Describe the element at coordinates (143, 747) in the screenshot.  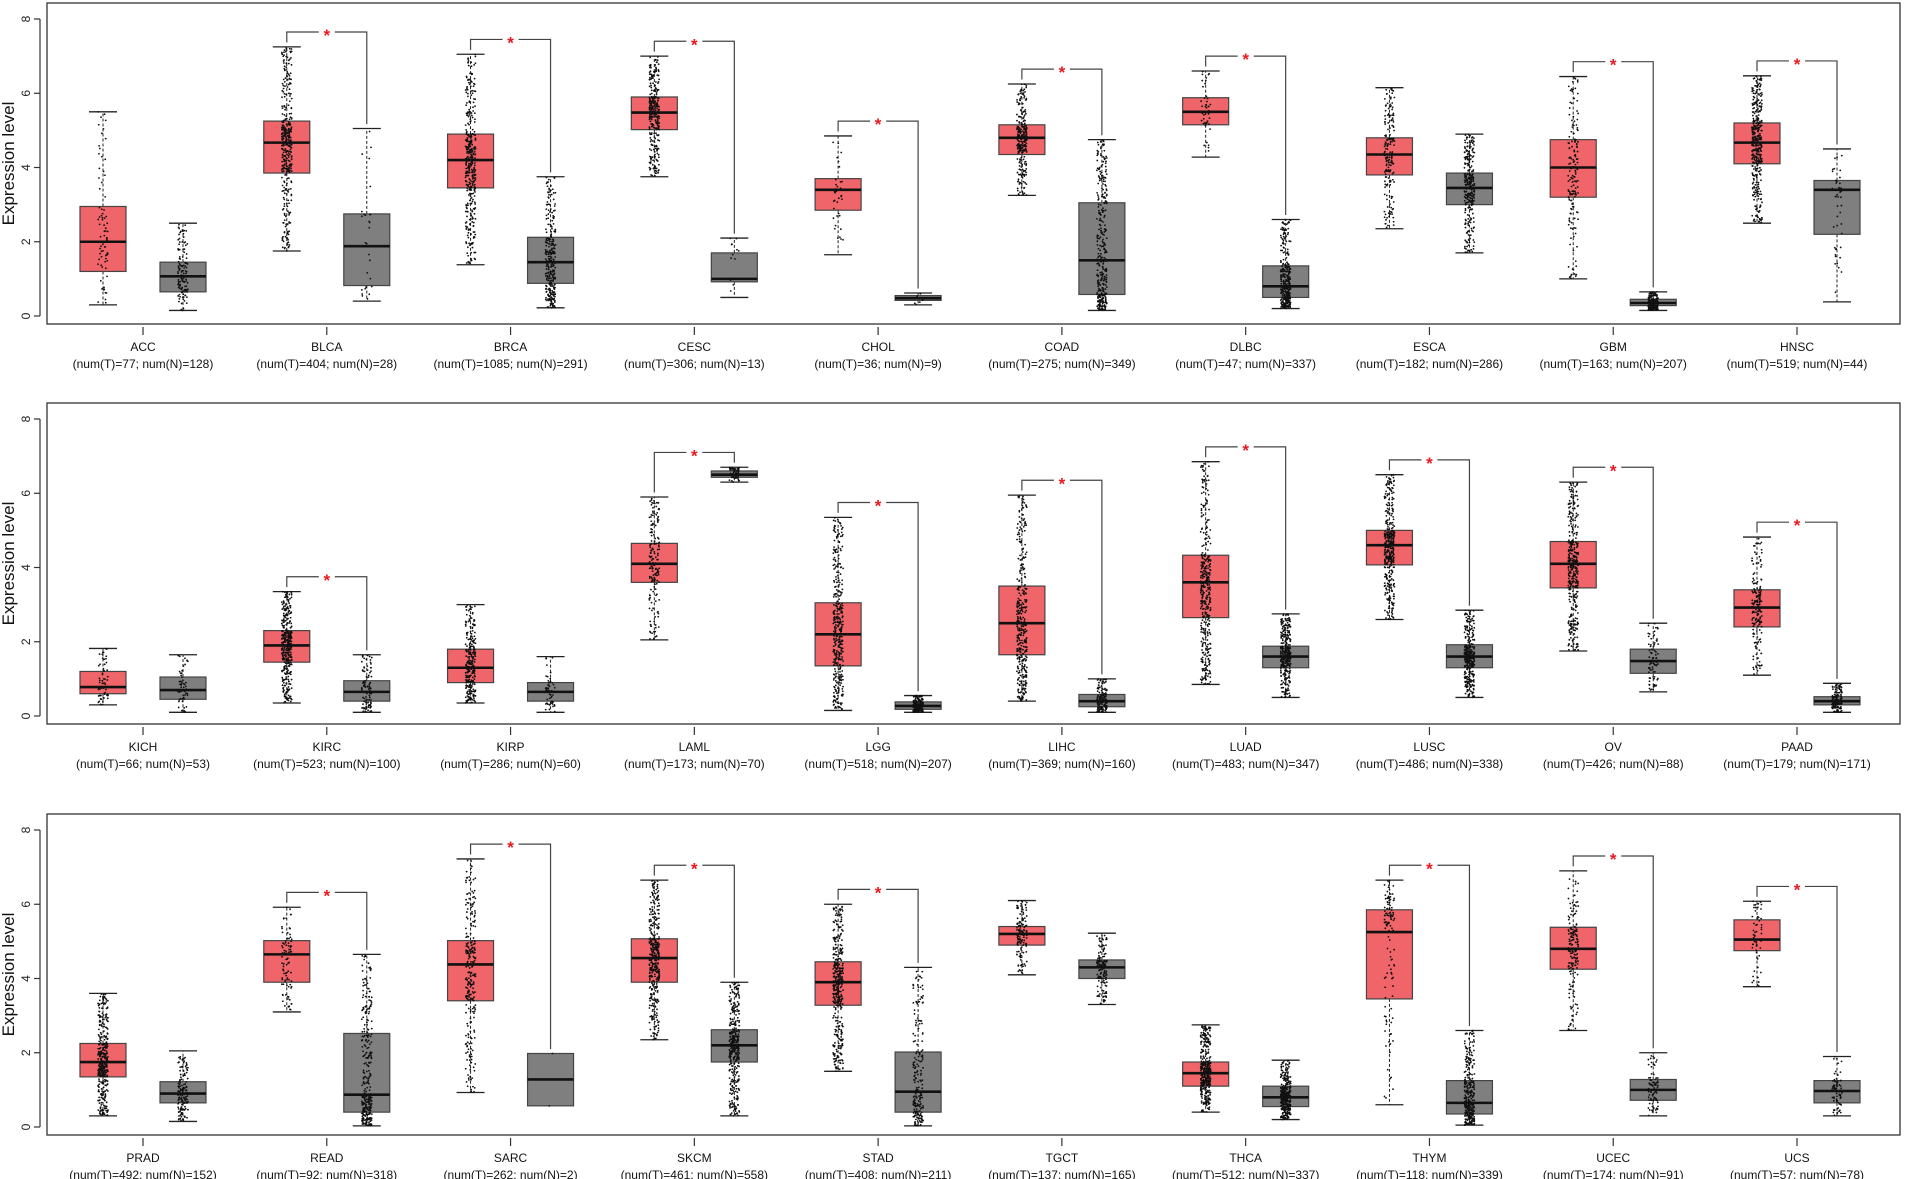
I see `category-name: KICH` at that location.